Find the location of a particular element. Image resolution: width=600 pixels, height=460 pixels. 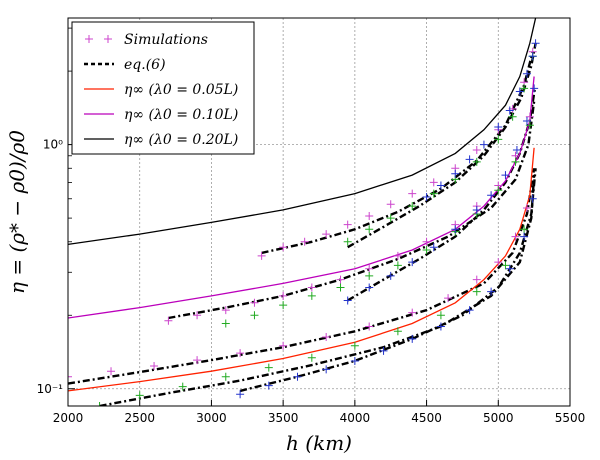

legend-item-l020: η∞ (λ0 = 0.20L) is located at coordinates (161, 140).